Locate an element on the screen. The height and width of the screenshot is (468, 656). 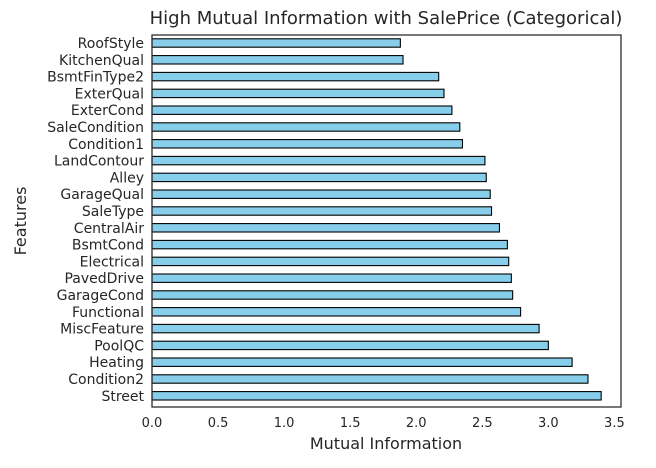
category-label-salecondition: SaleCondition is located at coordinates (95, 128).